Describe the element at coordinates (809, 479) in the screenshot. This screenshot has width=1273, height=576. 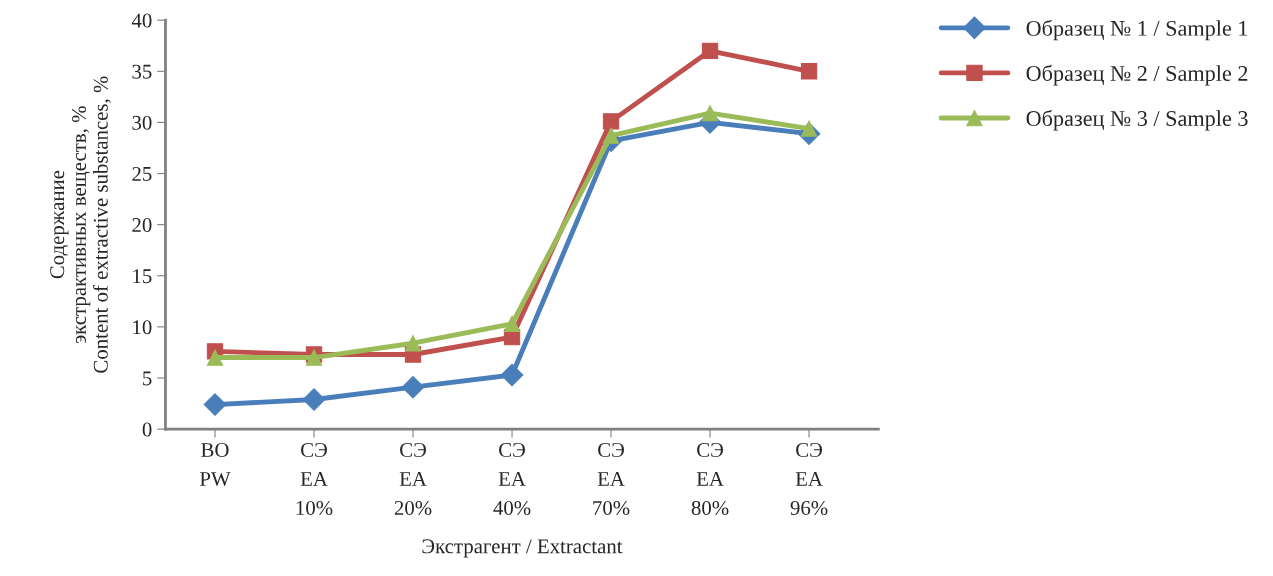
I see `x-tick-label: СЭ EA 96%` at that location.